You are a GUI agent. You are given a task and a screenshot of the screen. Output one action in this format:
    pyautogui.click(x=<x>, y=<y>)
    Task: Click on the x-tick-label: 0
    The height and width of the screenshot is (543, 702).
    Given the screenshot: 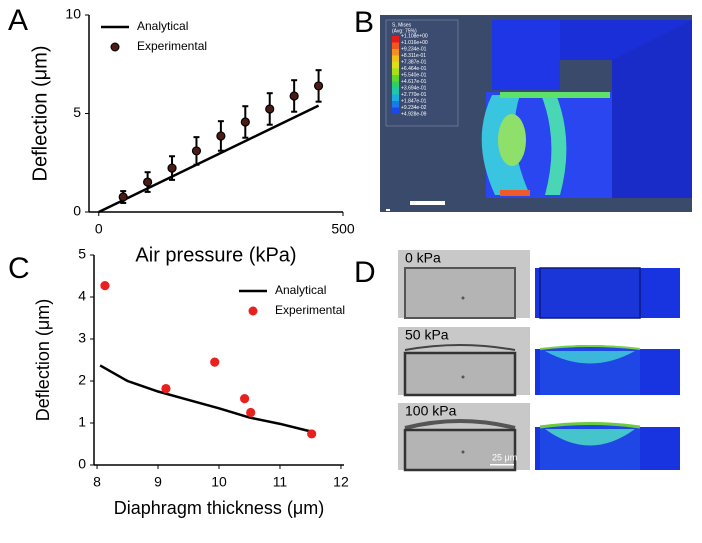 What is the action you would take?
    pyautogui.click(x=99, y=229)
    